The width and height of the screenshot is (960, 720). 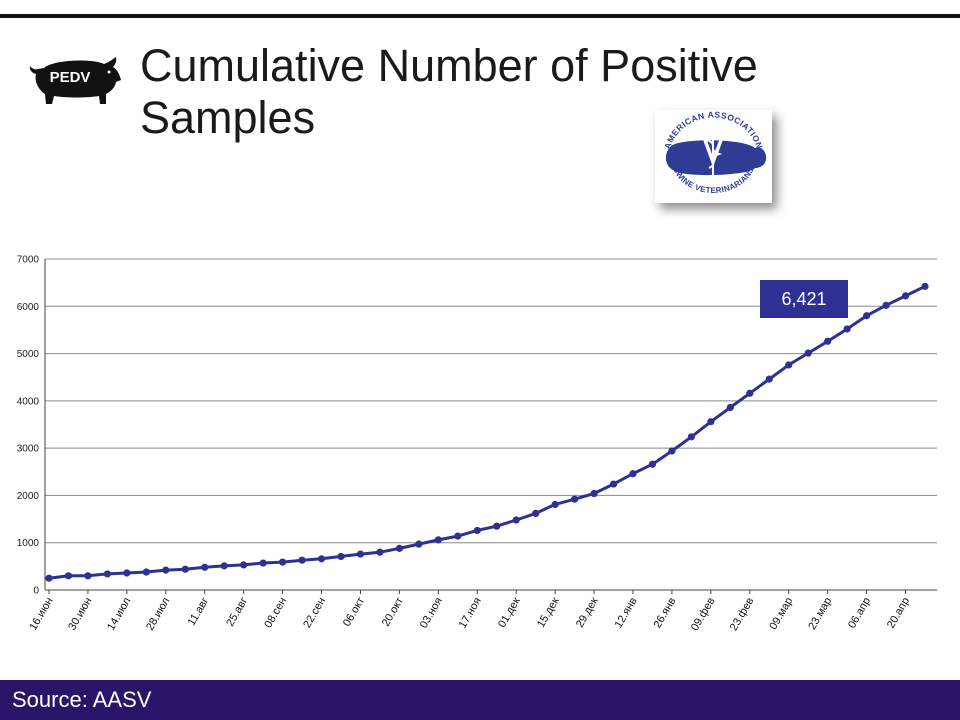 What do you see at coordinates (804, 299) in the screenshot?
I see `latest-value-callout: 6,421` at bounding box center [804, 299].